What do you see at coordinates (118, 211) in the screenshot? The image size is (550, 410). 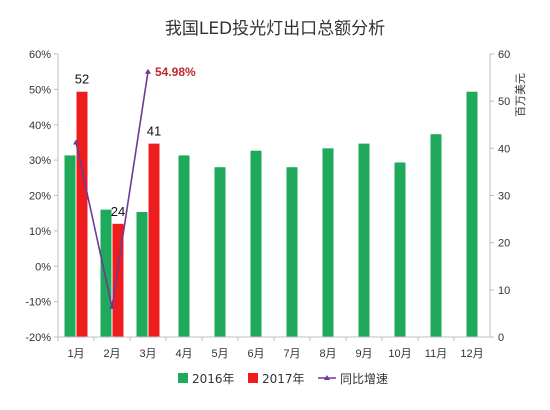 I see `bar-data-label: 24` at bounding box center [118, 211].